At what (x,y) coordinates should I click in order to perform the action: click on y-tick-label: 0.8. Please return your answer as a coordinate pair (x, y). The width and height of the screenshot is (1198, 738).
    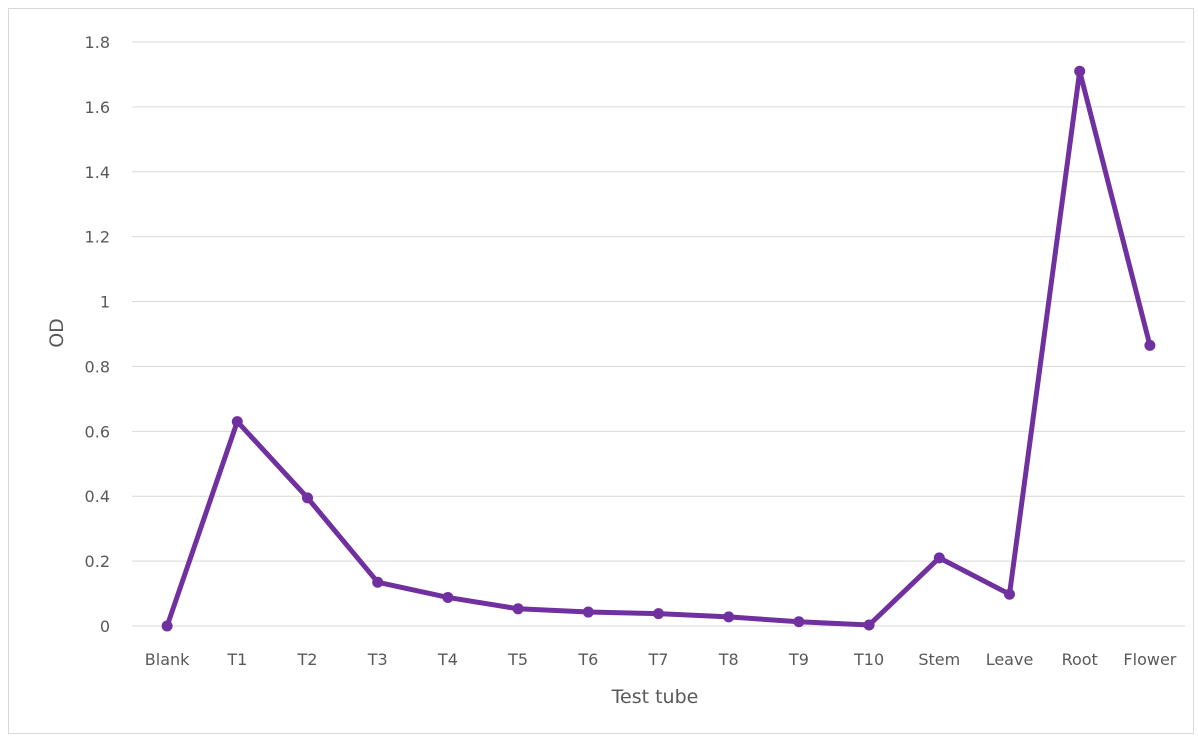
    Looking at the image, I should click on (97, 366).